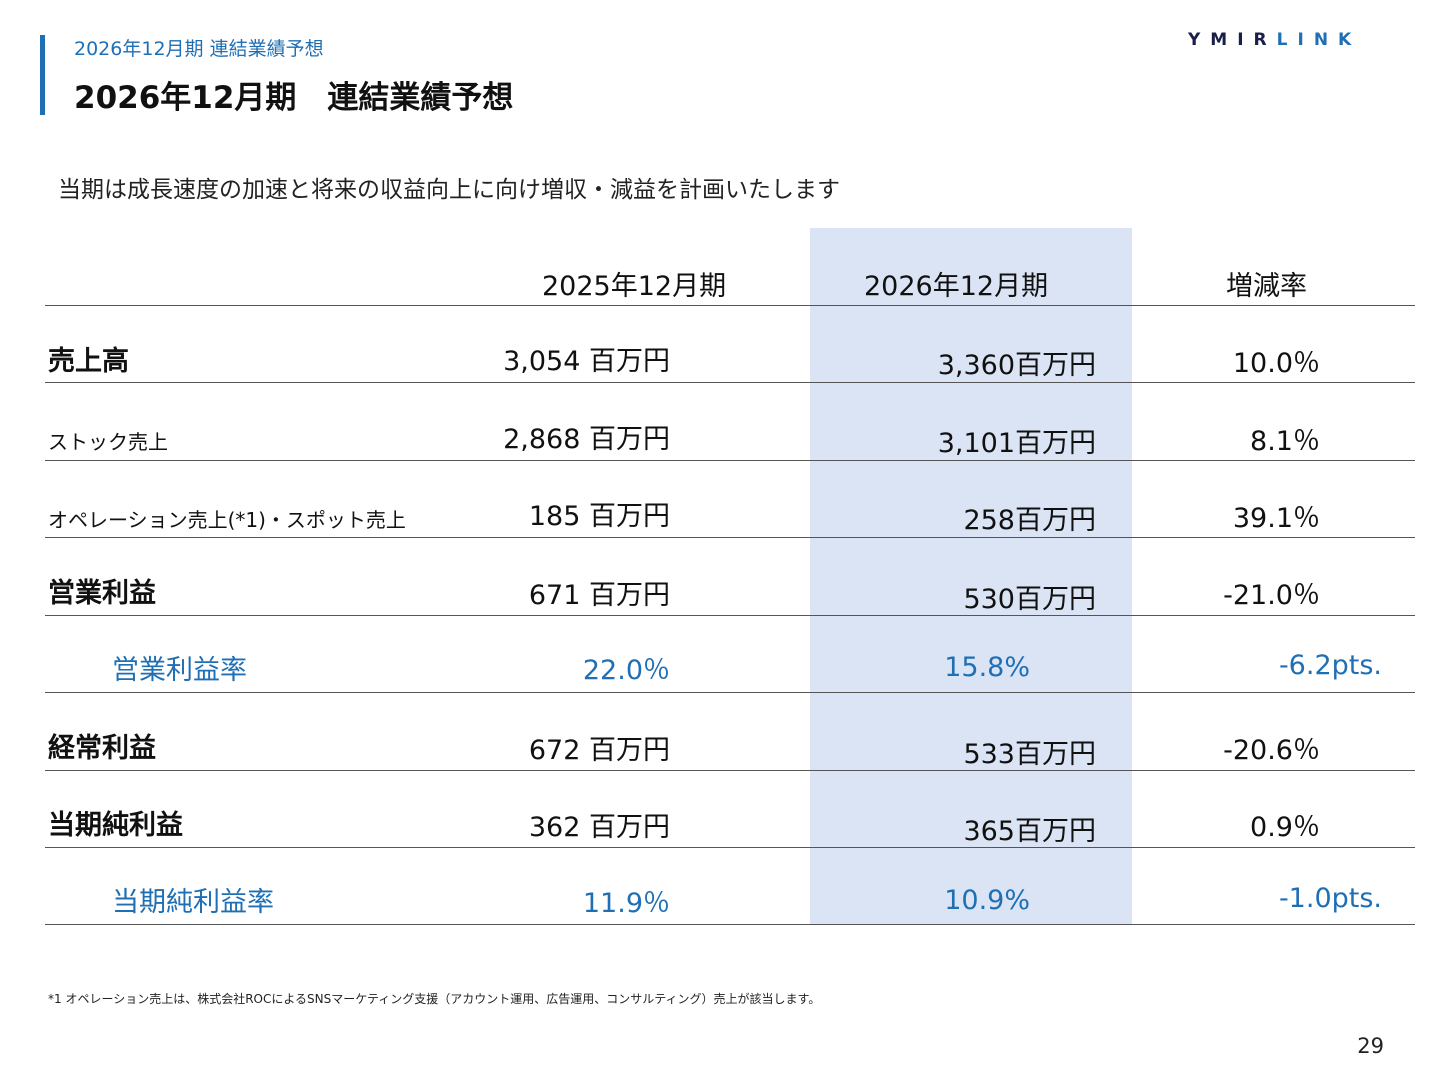 This screenshot has width=1440, height=1080. What do you see at coordinates (1276, 363) in the screenshot?
I see `rate-net-sales: 10.0％` at bounding box center [1276, 363].